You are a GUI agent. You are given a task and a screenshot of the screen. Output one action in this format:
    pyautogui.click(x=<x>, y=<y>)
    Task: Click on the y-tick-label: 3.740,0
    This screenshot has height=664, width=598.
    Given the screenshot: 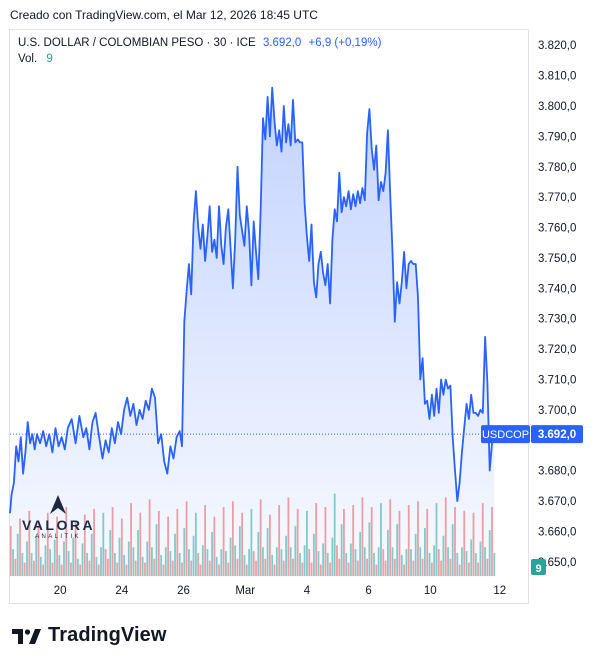 What is the action you would take?
    pyautogui.click(x=557, y=289)
    